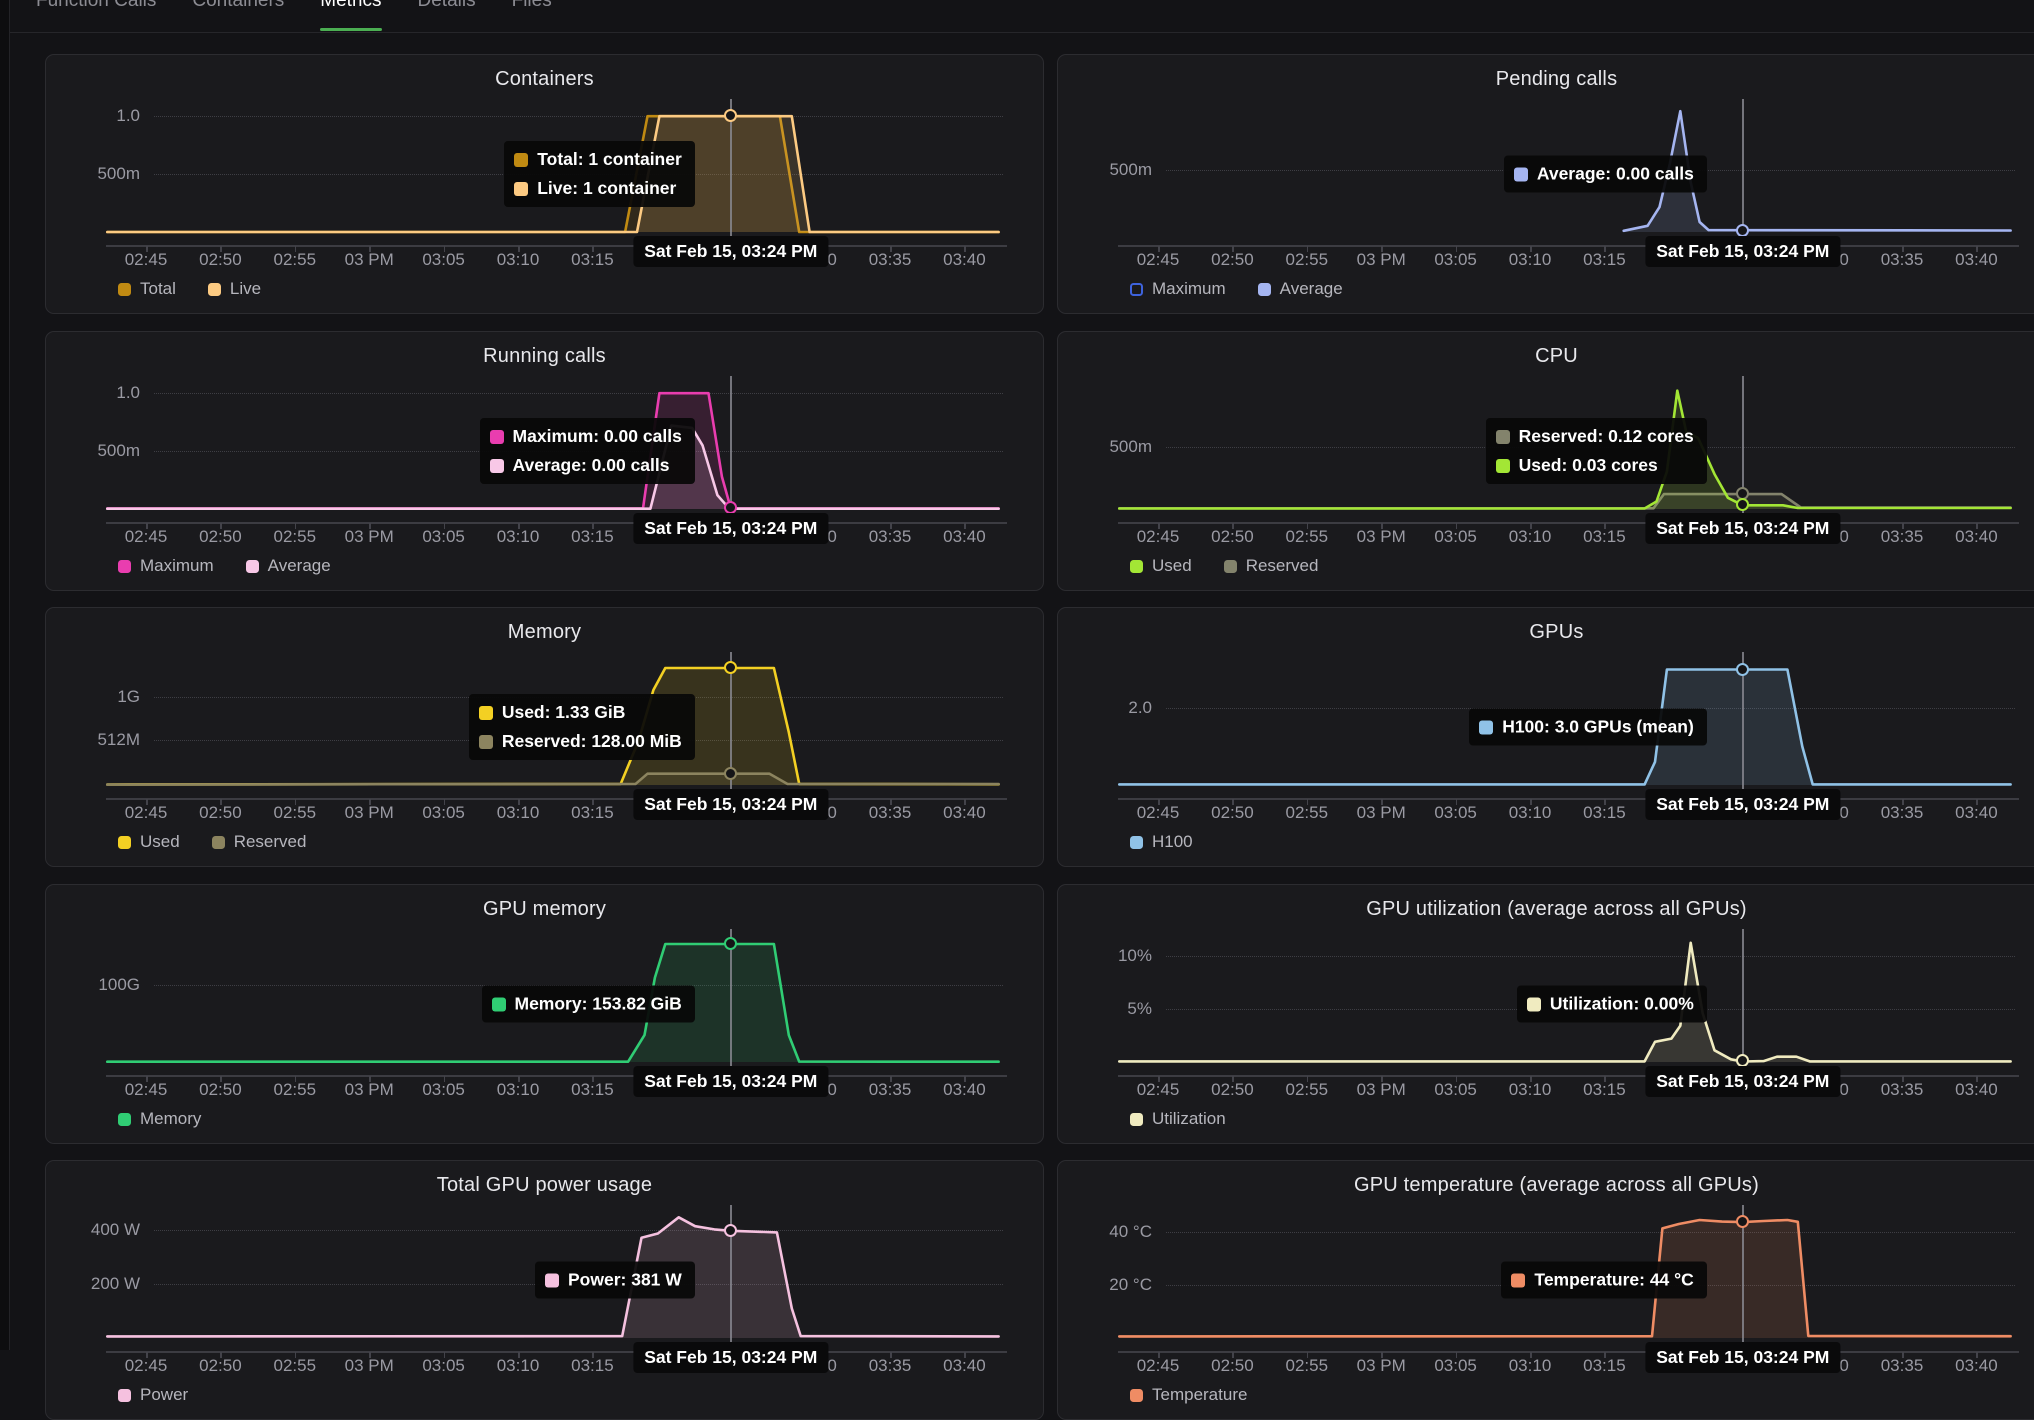 The height and width of the screenshot is (1420, 2034). I want to click on y-axis-label: 400 W, so click(115, 1230).